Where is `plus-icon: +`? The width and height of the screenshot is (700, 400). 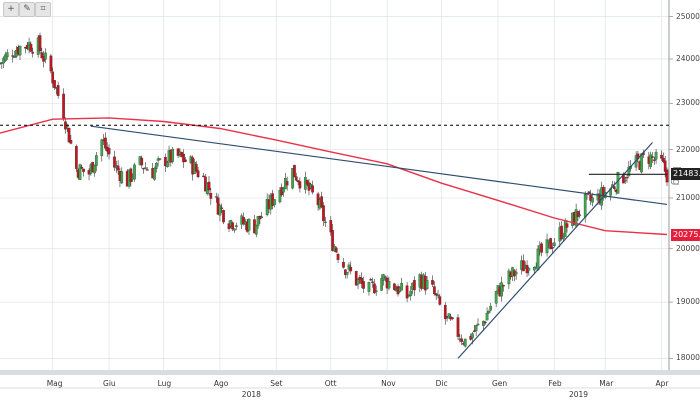 plus-icon: + is located at coordinates (11, 9).